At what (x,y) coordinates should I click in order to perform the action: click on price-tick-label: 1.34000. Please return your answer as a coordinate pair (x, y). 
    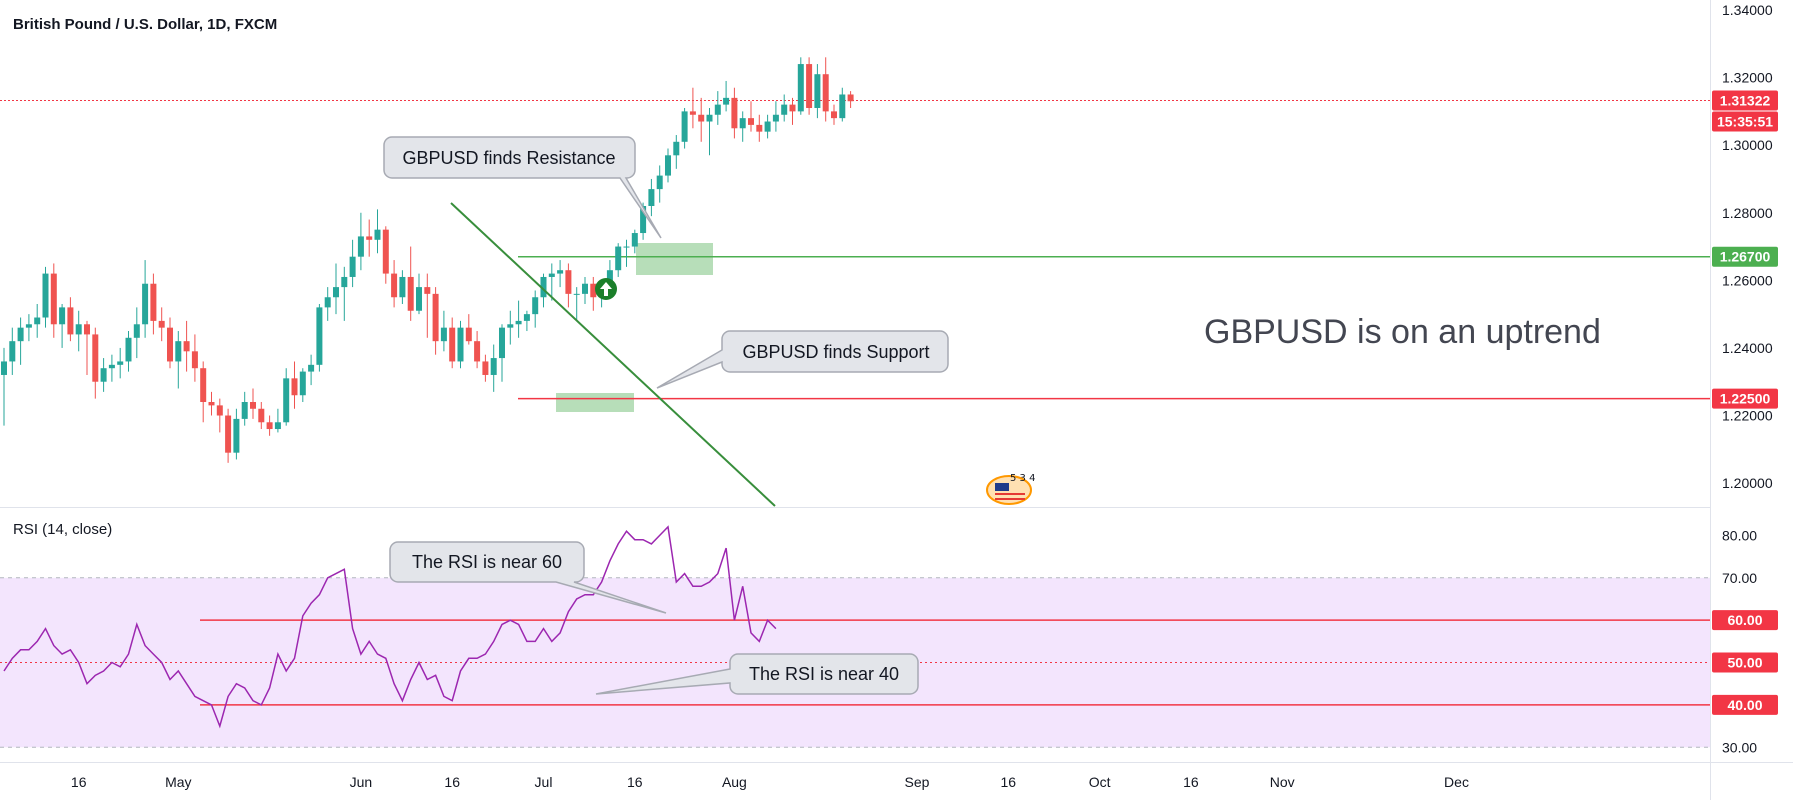
    Looking at the image, I should click on (1747, 10).